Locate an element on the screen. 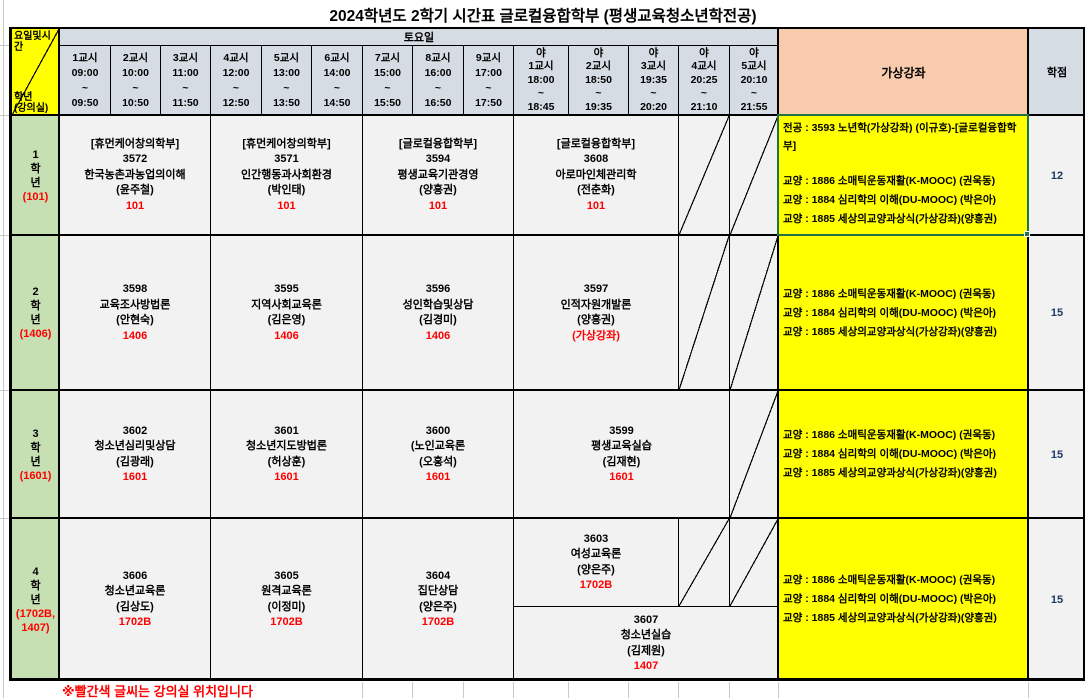 The width and height of the screenshot is (1086, 698). grade-3-header: 3 학 년 (1601) is located at coordinates (35, 454).